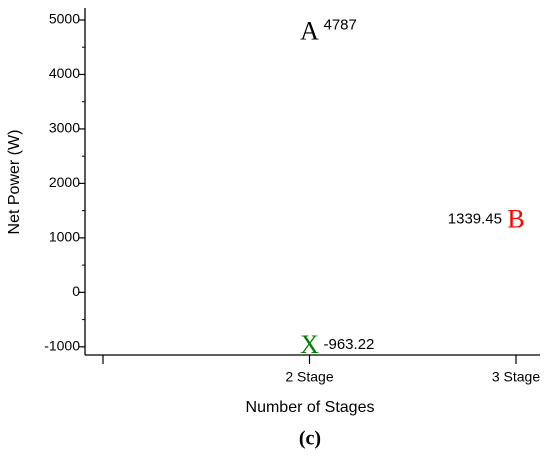 The image size is (550, 462). What do you see at coordinates (64, 19) in the screenshot?
I see `y-tick-label: 5000` at bounding box center [64, 19].